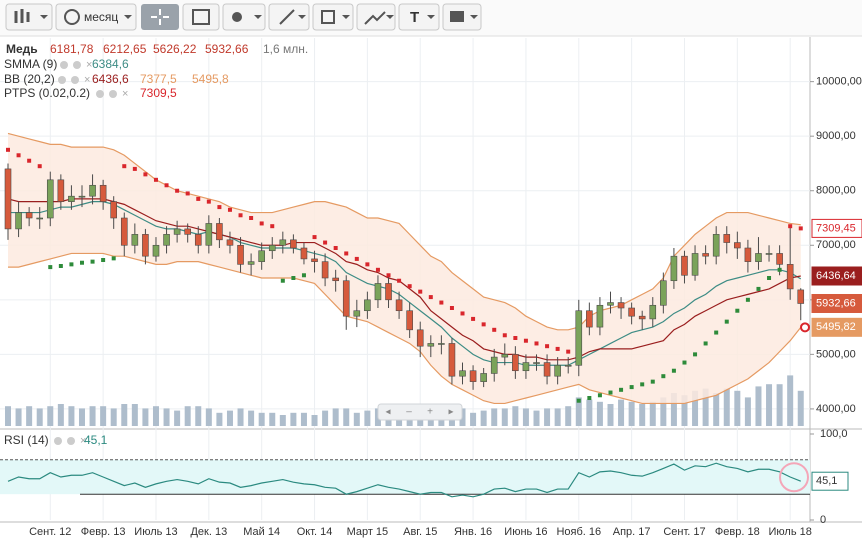 This screenshot has width=862, height=542. What do you see at coordinates (430, 412) in the screenshot?
I see `scroll-icon: +` at bounding box center [430, 412].